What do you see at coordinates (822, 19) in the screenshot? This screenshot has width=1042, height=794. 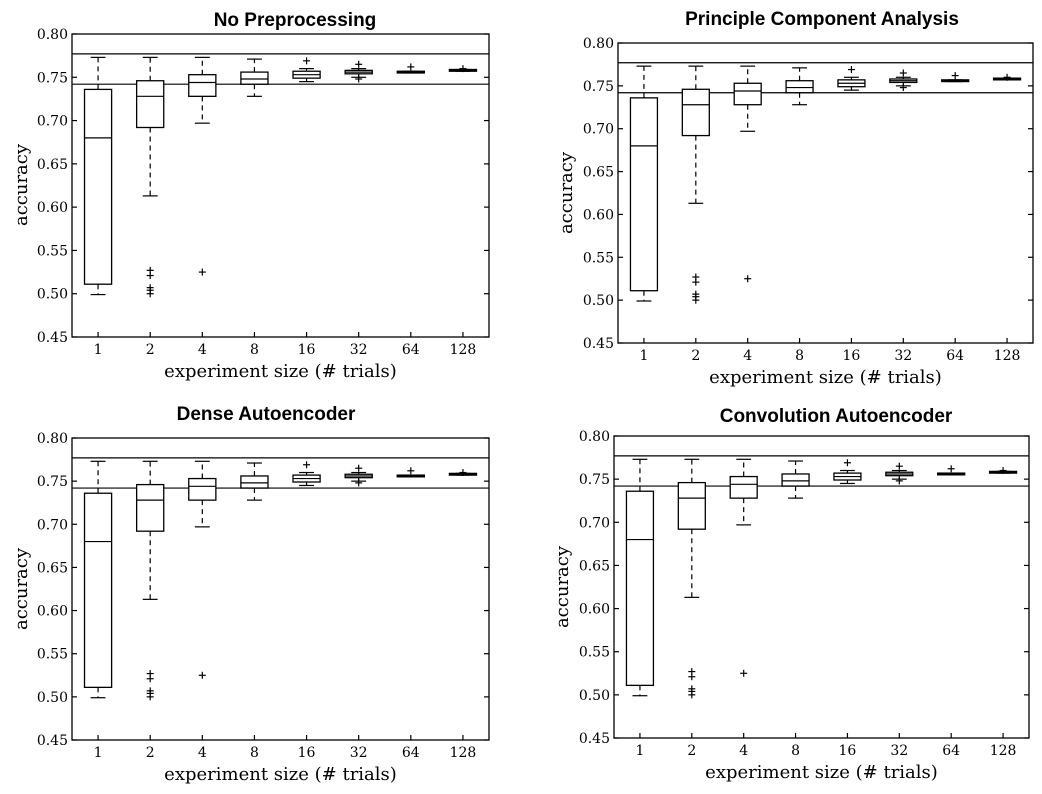 I see `chart-title: Principle Component Analysis` at bounding box center [822, 19].